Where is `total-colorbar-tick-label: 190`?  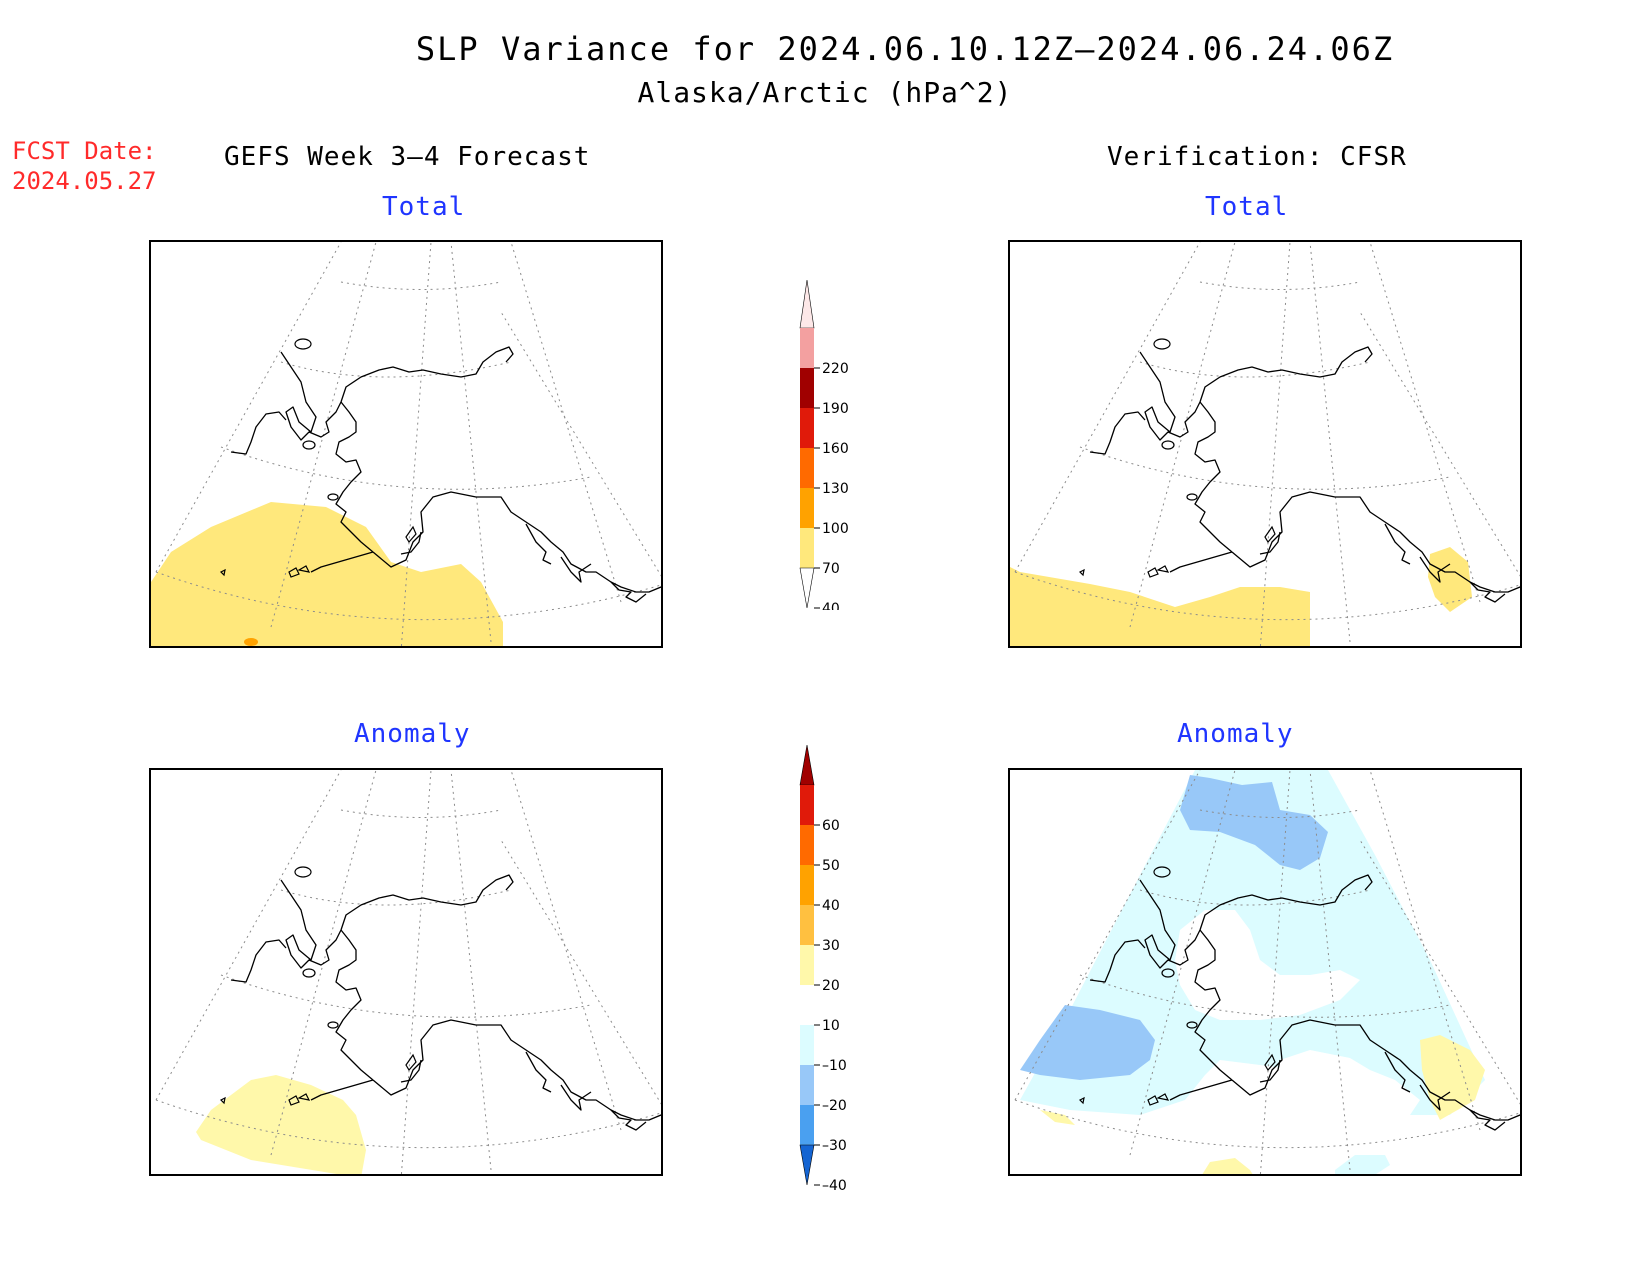
total-colorbar-tick-label: 190 is located at coordinates (835, 409).